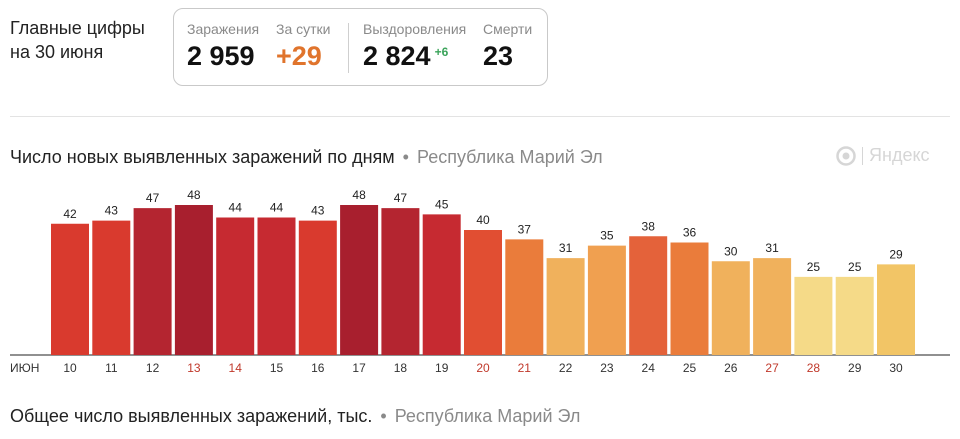 The height and width of the screenshot is (439, 960). I want to click on x-tick-label: 23, so click(607, 368).